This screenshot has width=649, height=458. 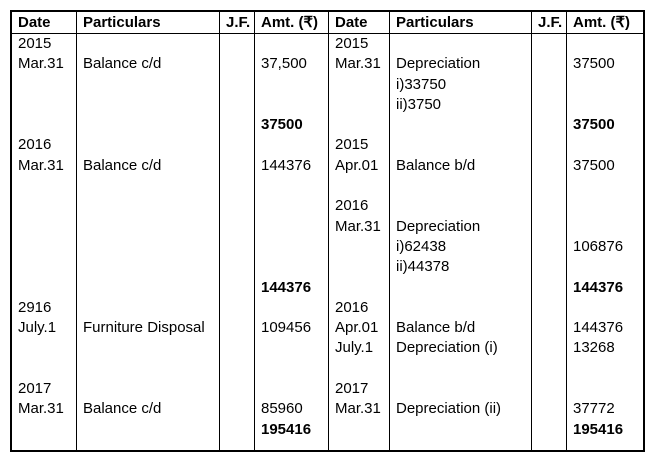 What do you see at coordinates (292, 409) in the screenshot?
I see `table-cell-amt-dr: 85960` at bounding box center [292, 409].